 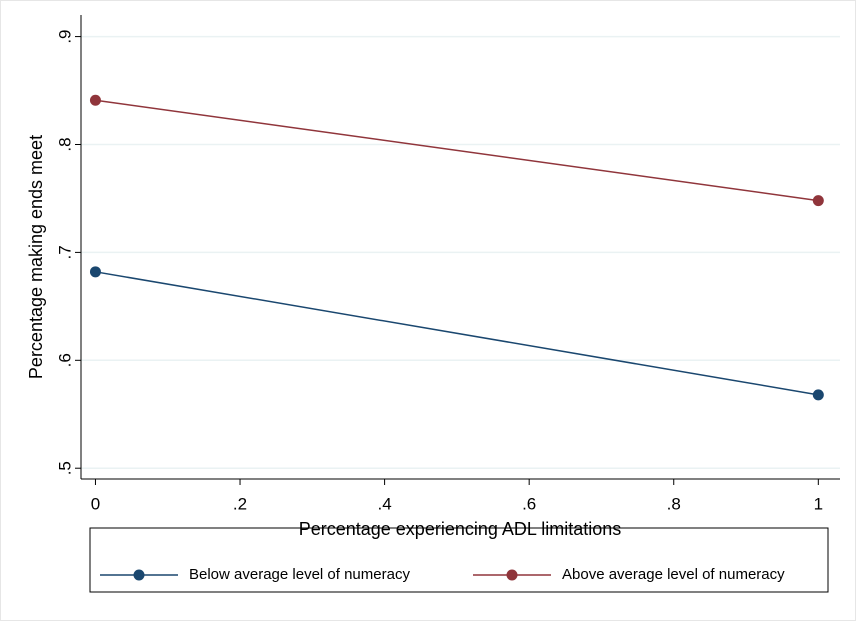 What do you see at coordinates (36, 257) in the screenshot?
I see `y-axis-title: Percentage making ends meet` at bounding box center [36, 257].